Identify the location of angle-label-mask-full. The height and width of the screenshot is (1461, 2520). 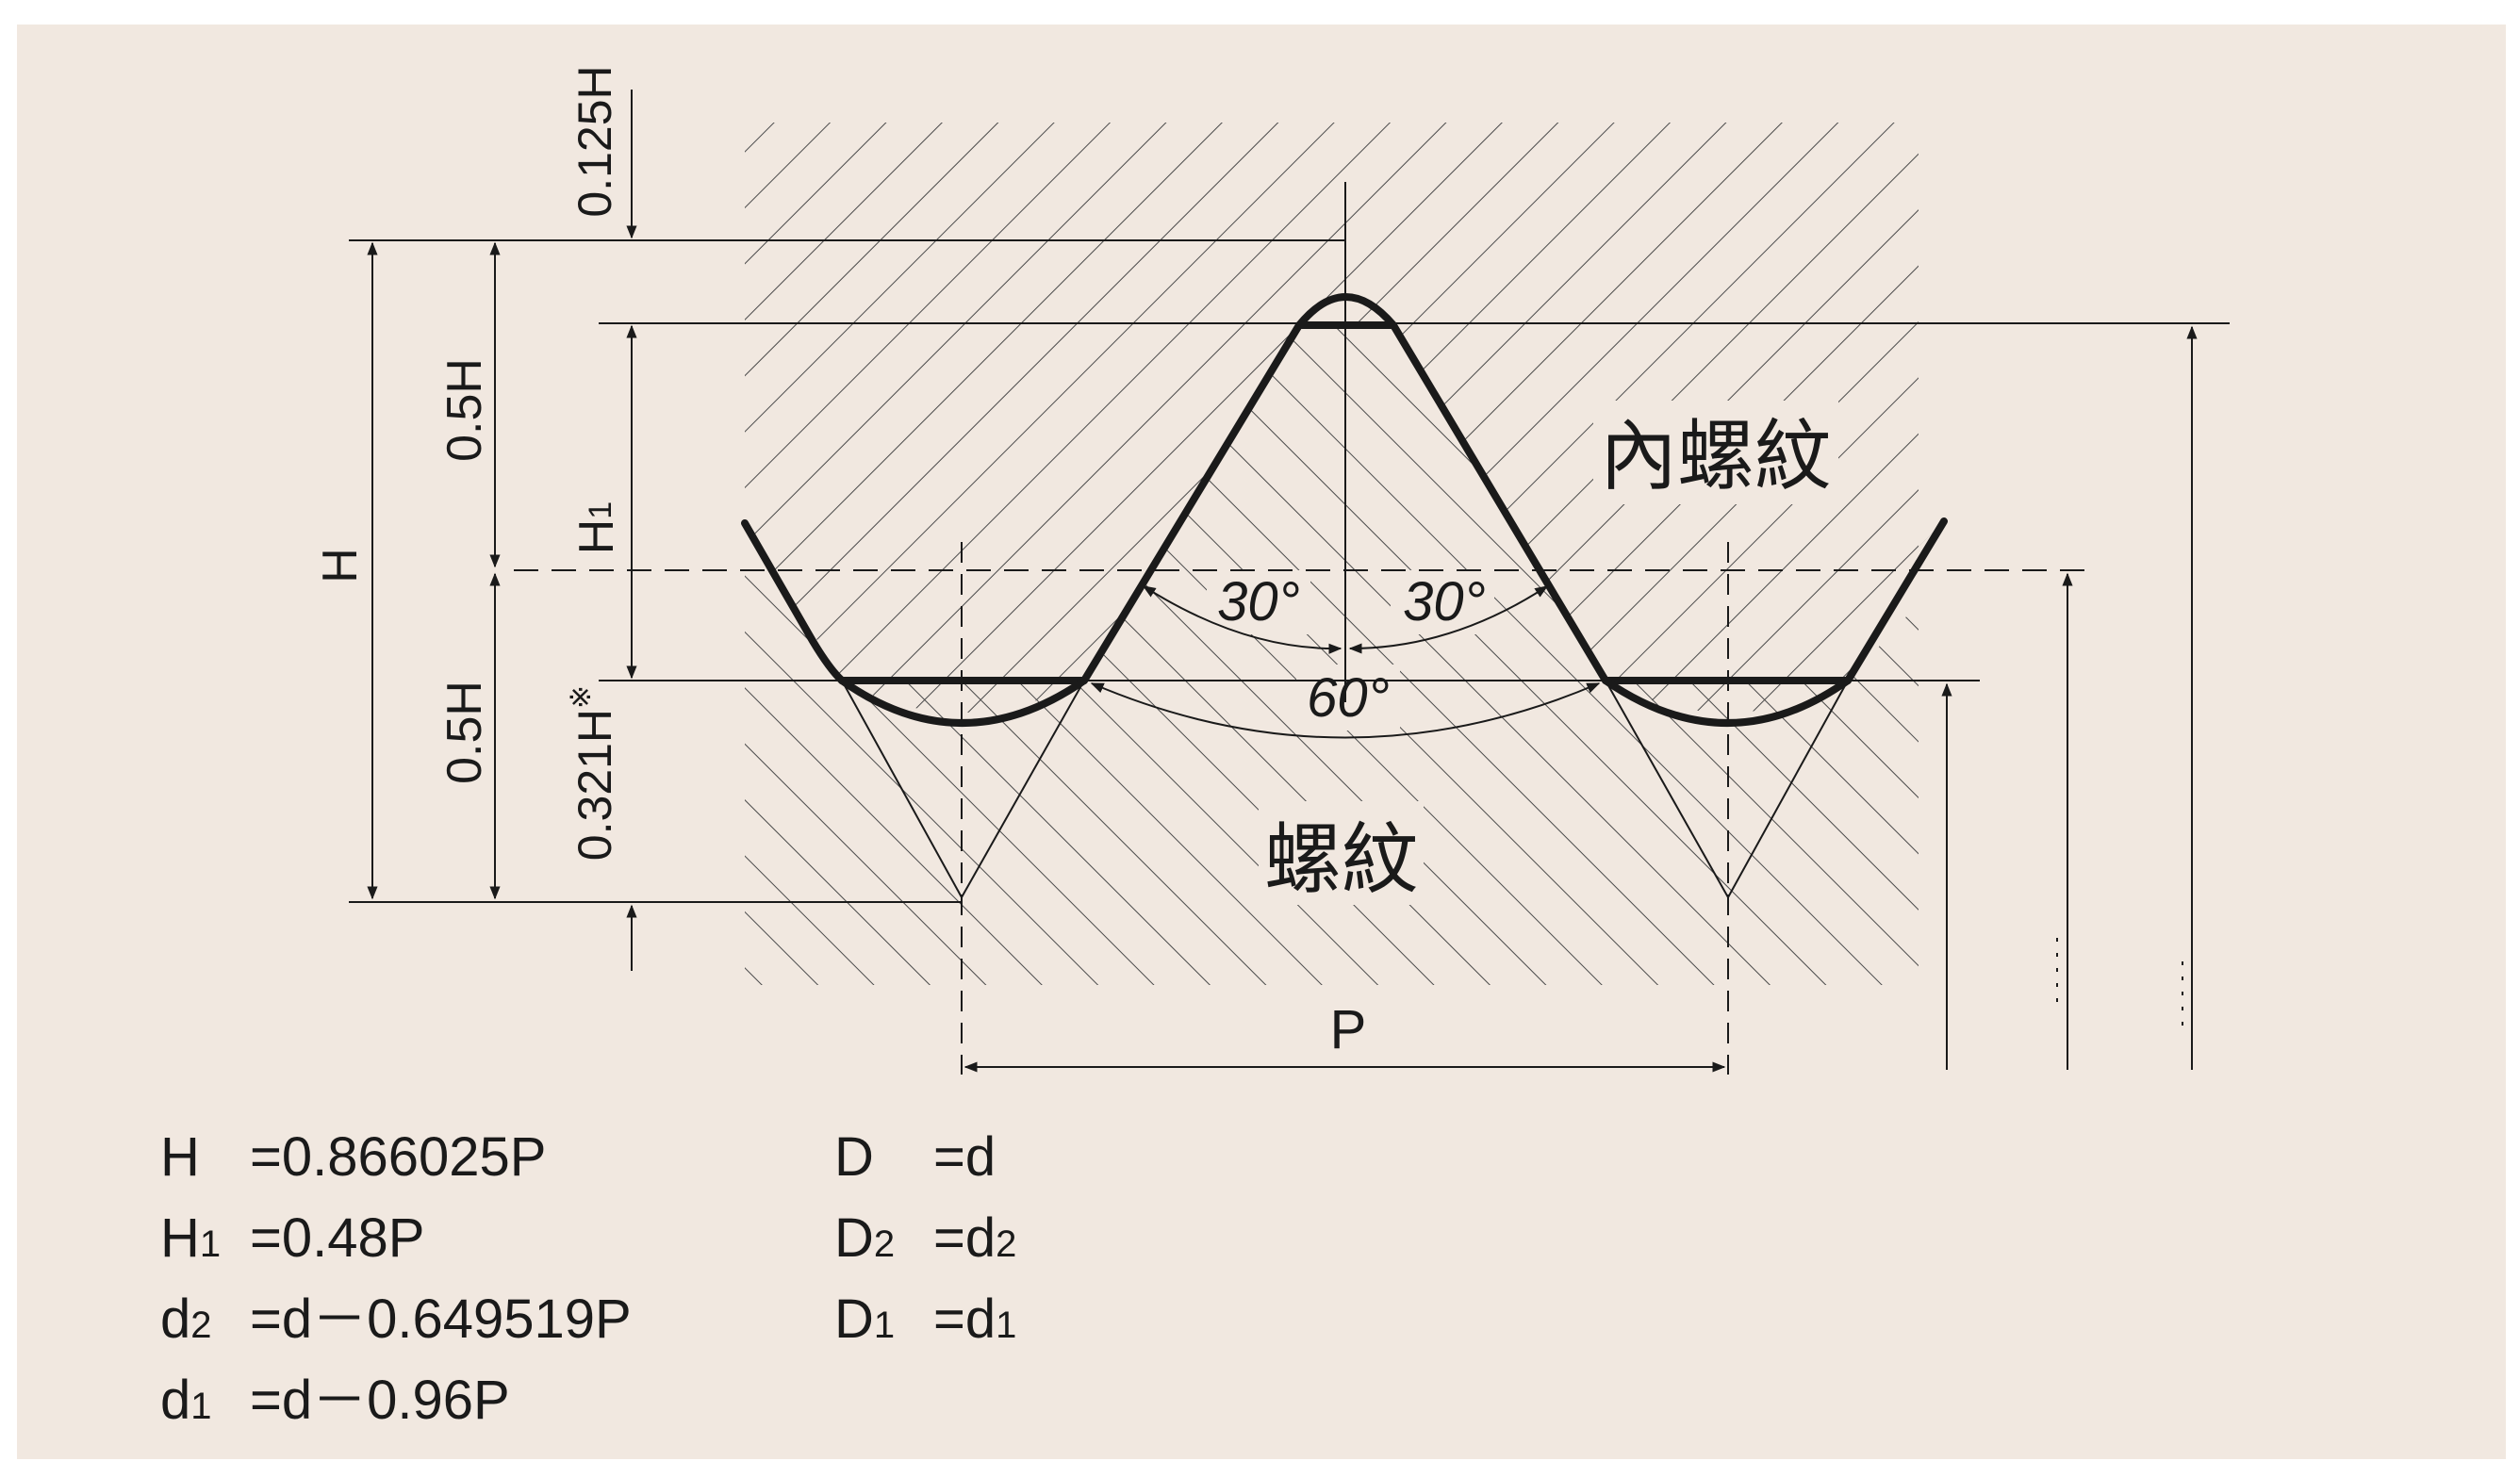
(1348, 697).